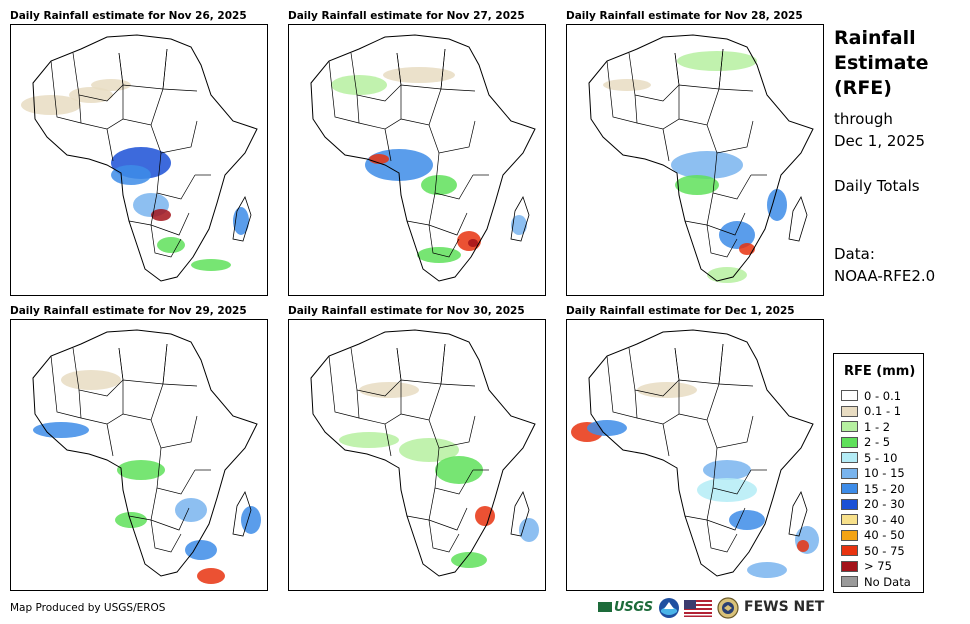  I want to click on fews-net-logo: FEWS NET, so click(784, 607).